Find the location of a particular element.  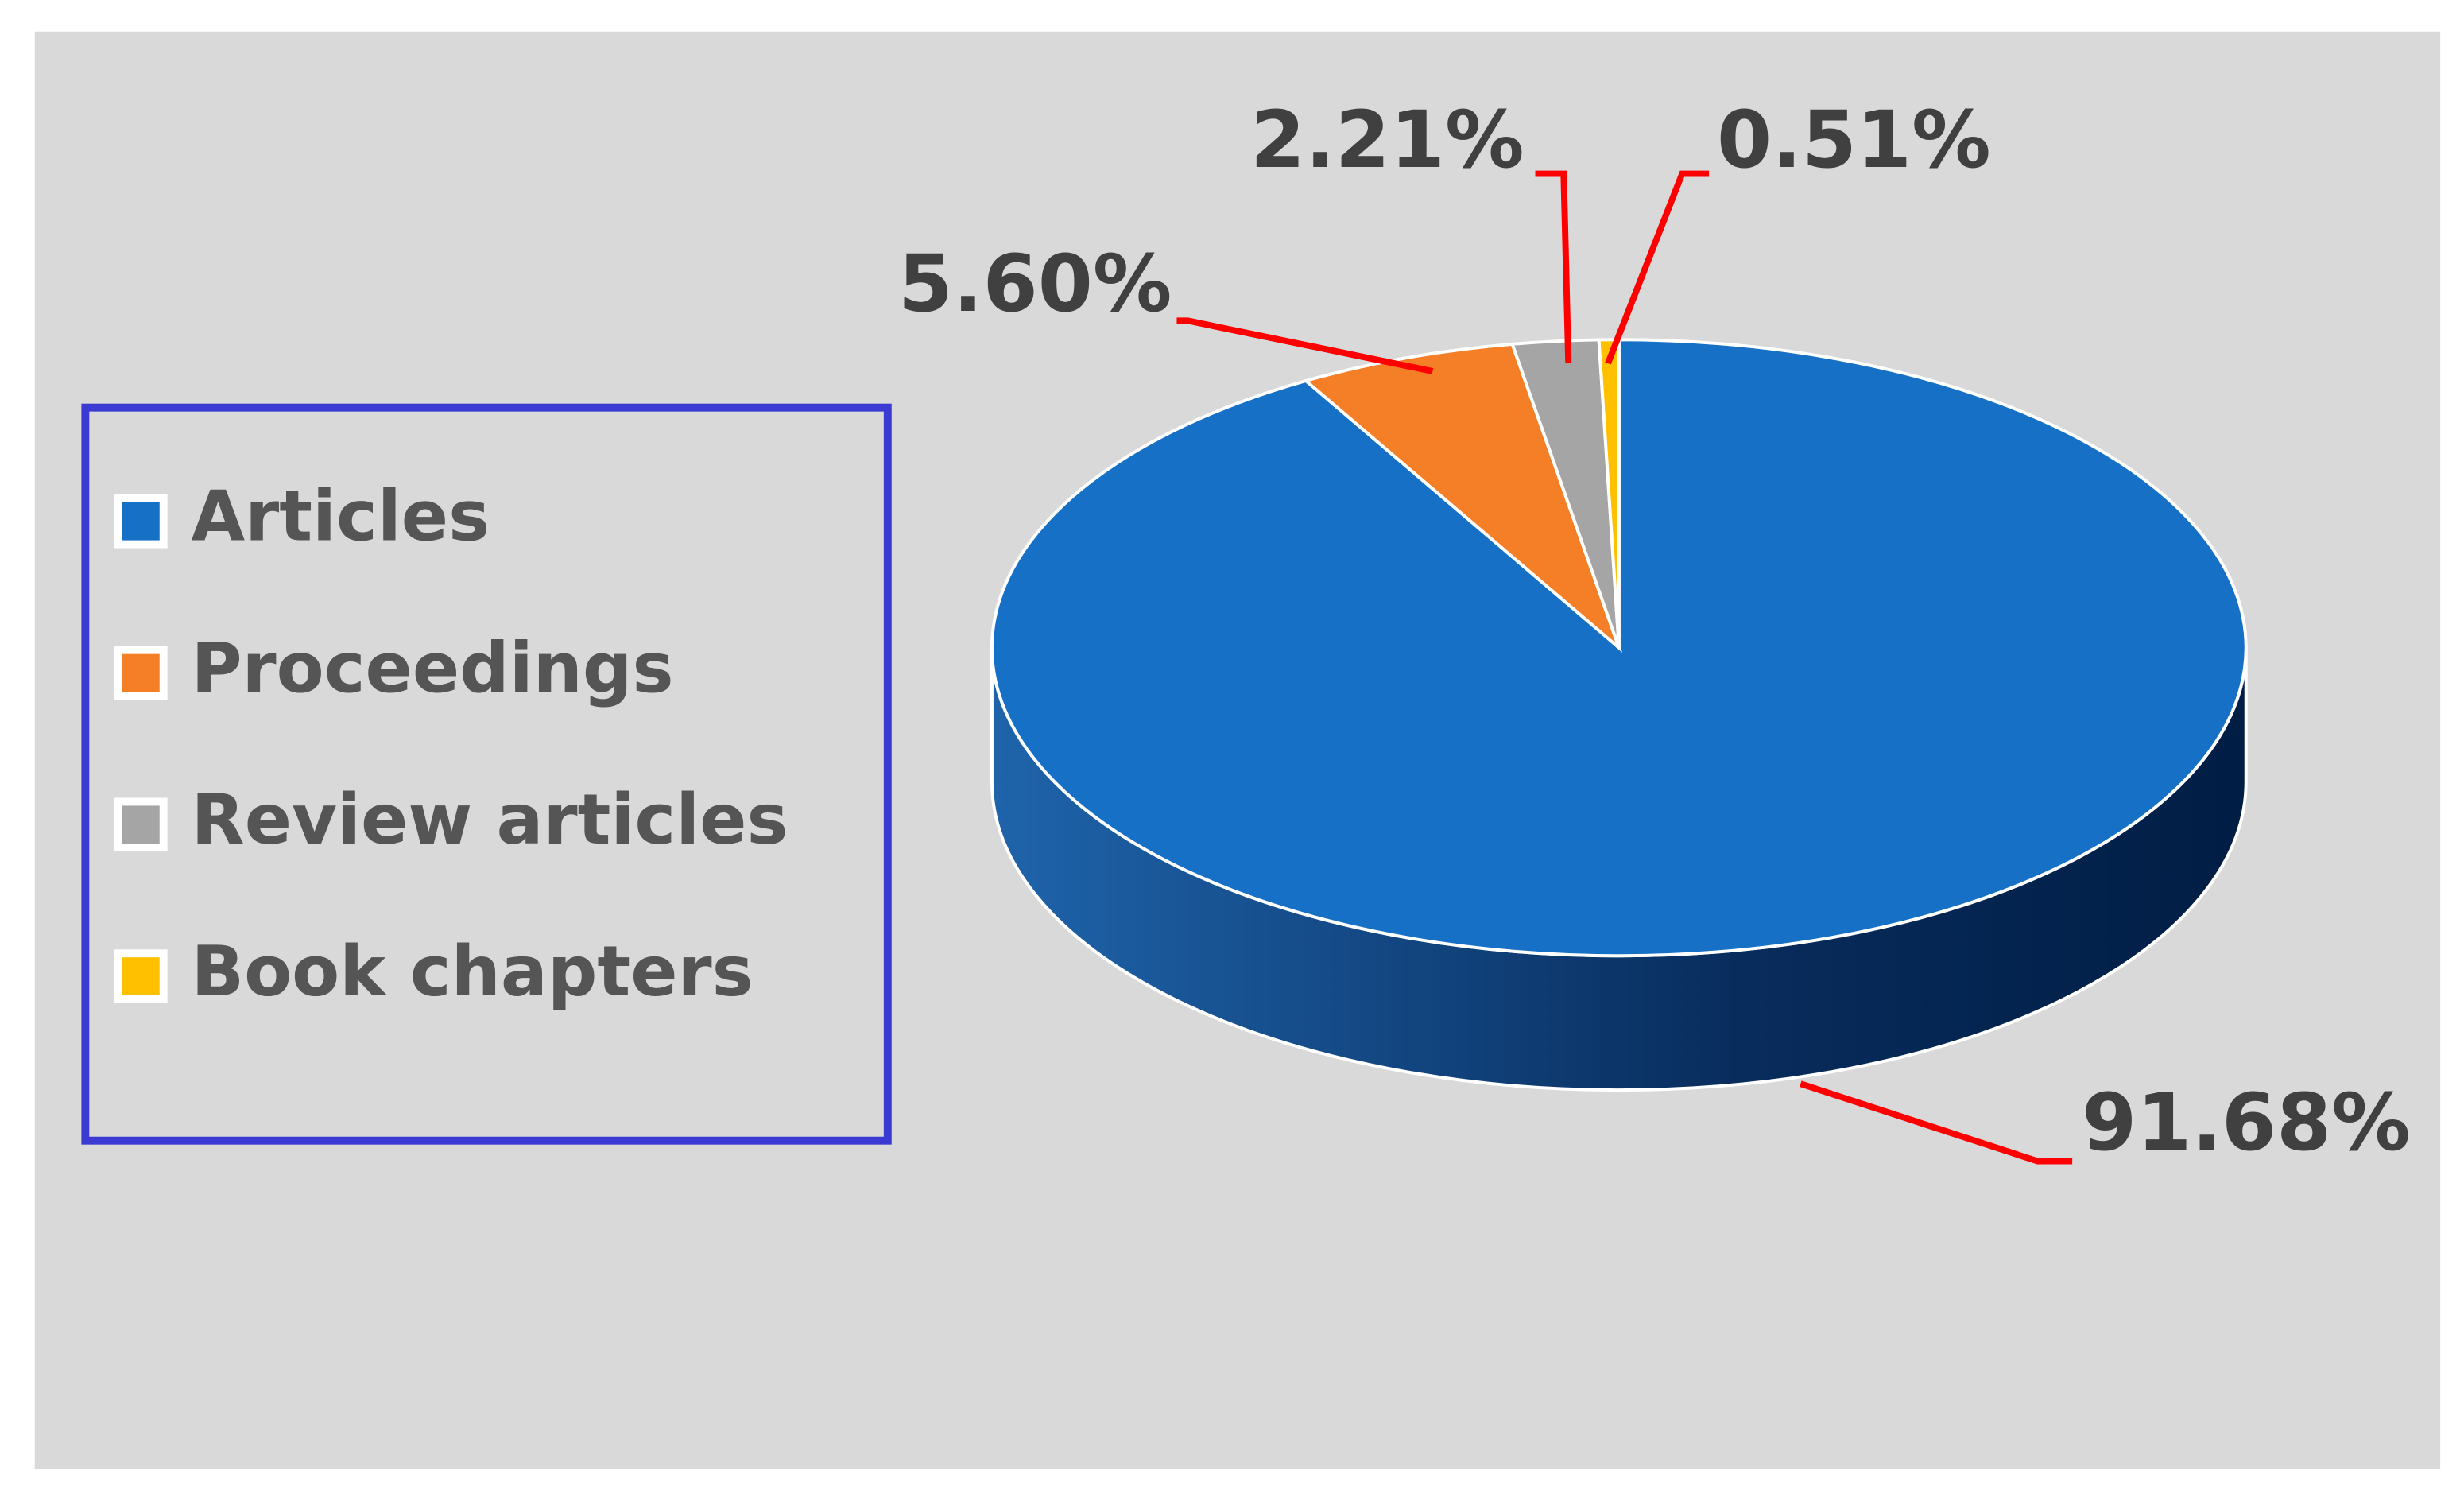

slice is located at coordinates (1462, 497).